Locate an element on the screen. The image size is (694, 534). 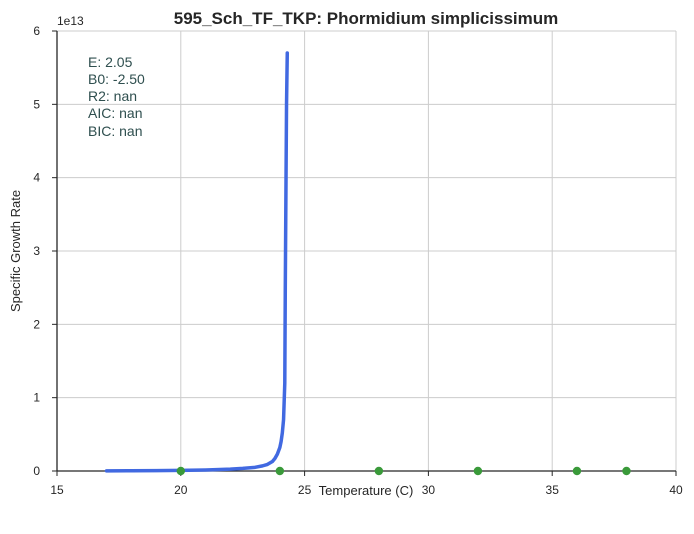
y-axis-label: Specific Growth Rate is located at coordinates (15, 251).